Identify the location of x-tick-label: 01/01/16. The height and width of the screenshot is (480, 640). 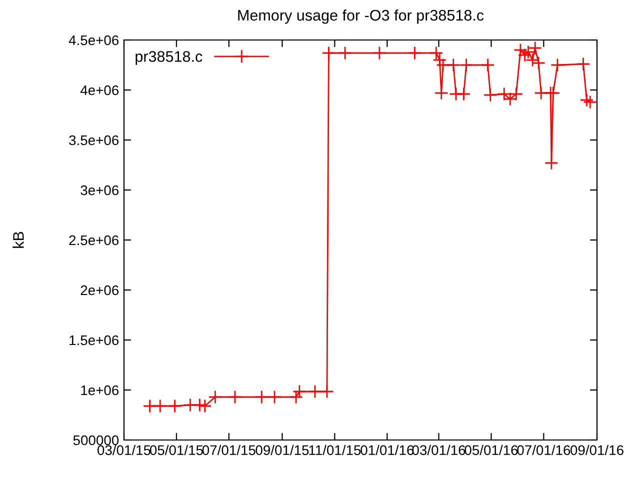
(387, 450).